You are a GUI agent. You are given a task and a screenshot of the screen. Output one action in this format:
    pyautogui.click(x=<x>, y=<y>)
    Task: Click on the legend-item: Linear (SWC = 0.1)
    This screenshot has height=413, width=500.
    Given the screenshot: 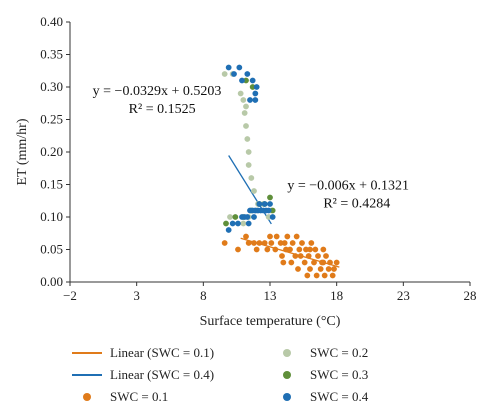 What is the action you would take?
    pyautogui.click(x=142, y=353)
    